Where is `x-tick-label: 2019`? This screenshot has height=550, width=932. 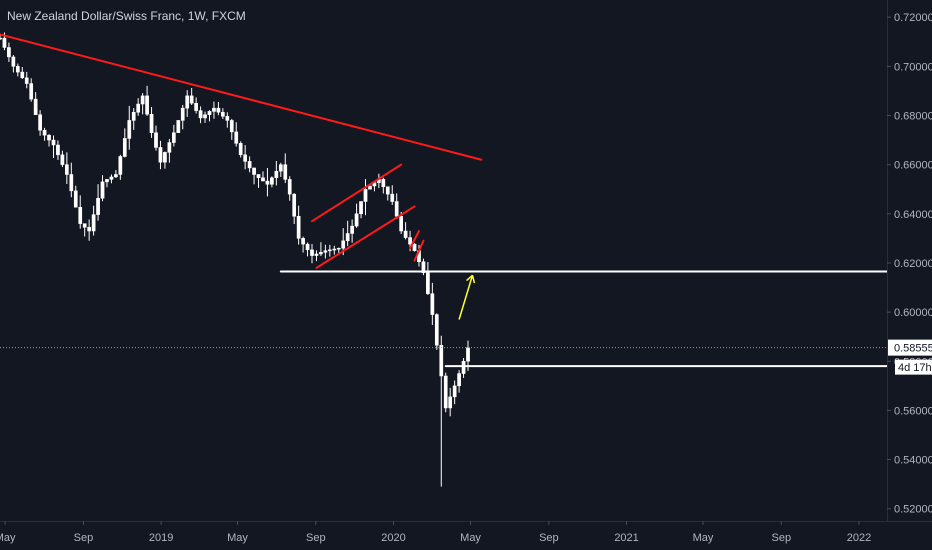
x-tick-label: 2019 is located at coordinates (161, 538).